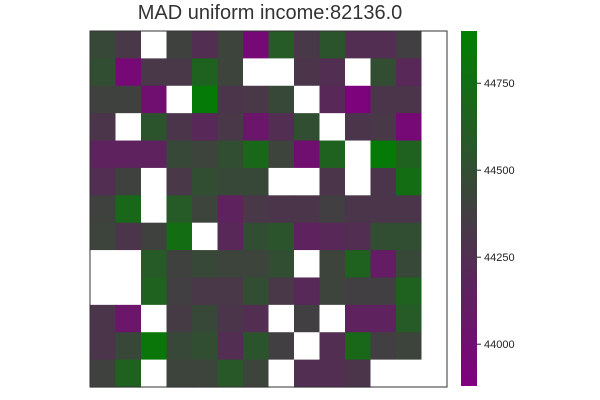  I want to click on colorbar, so click(469, 208).